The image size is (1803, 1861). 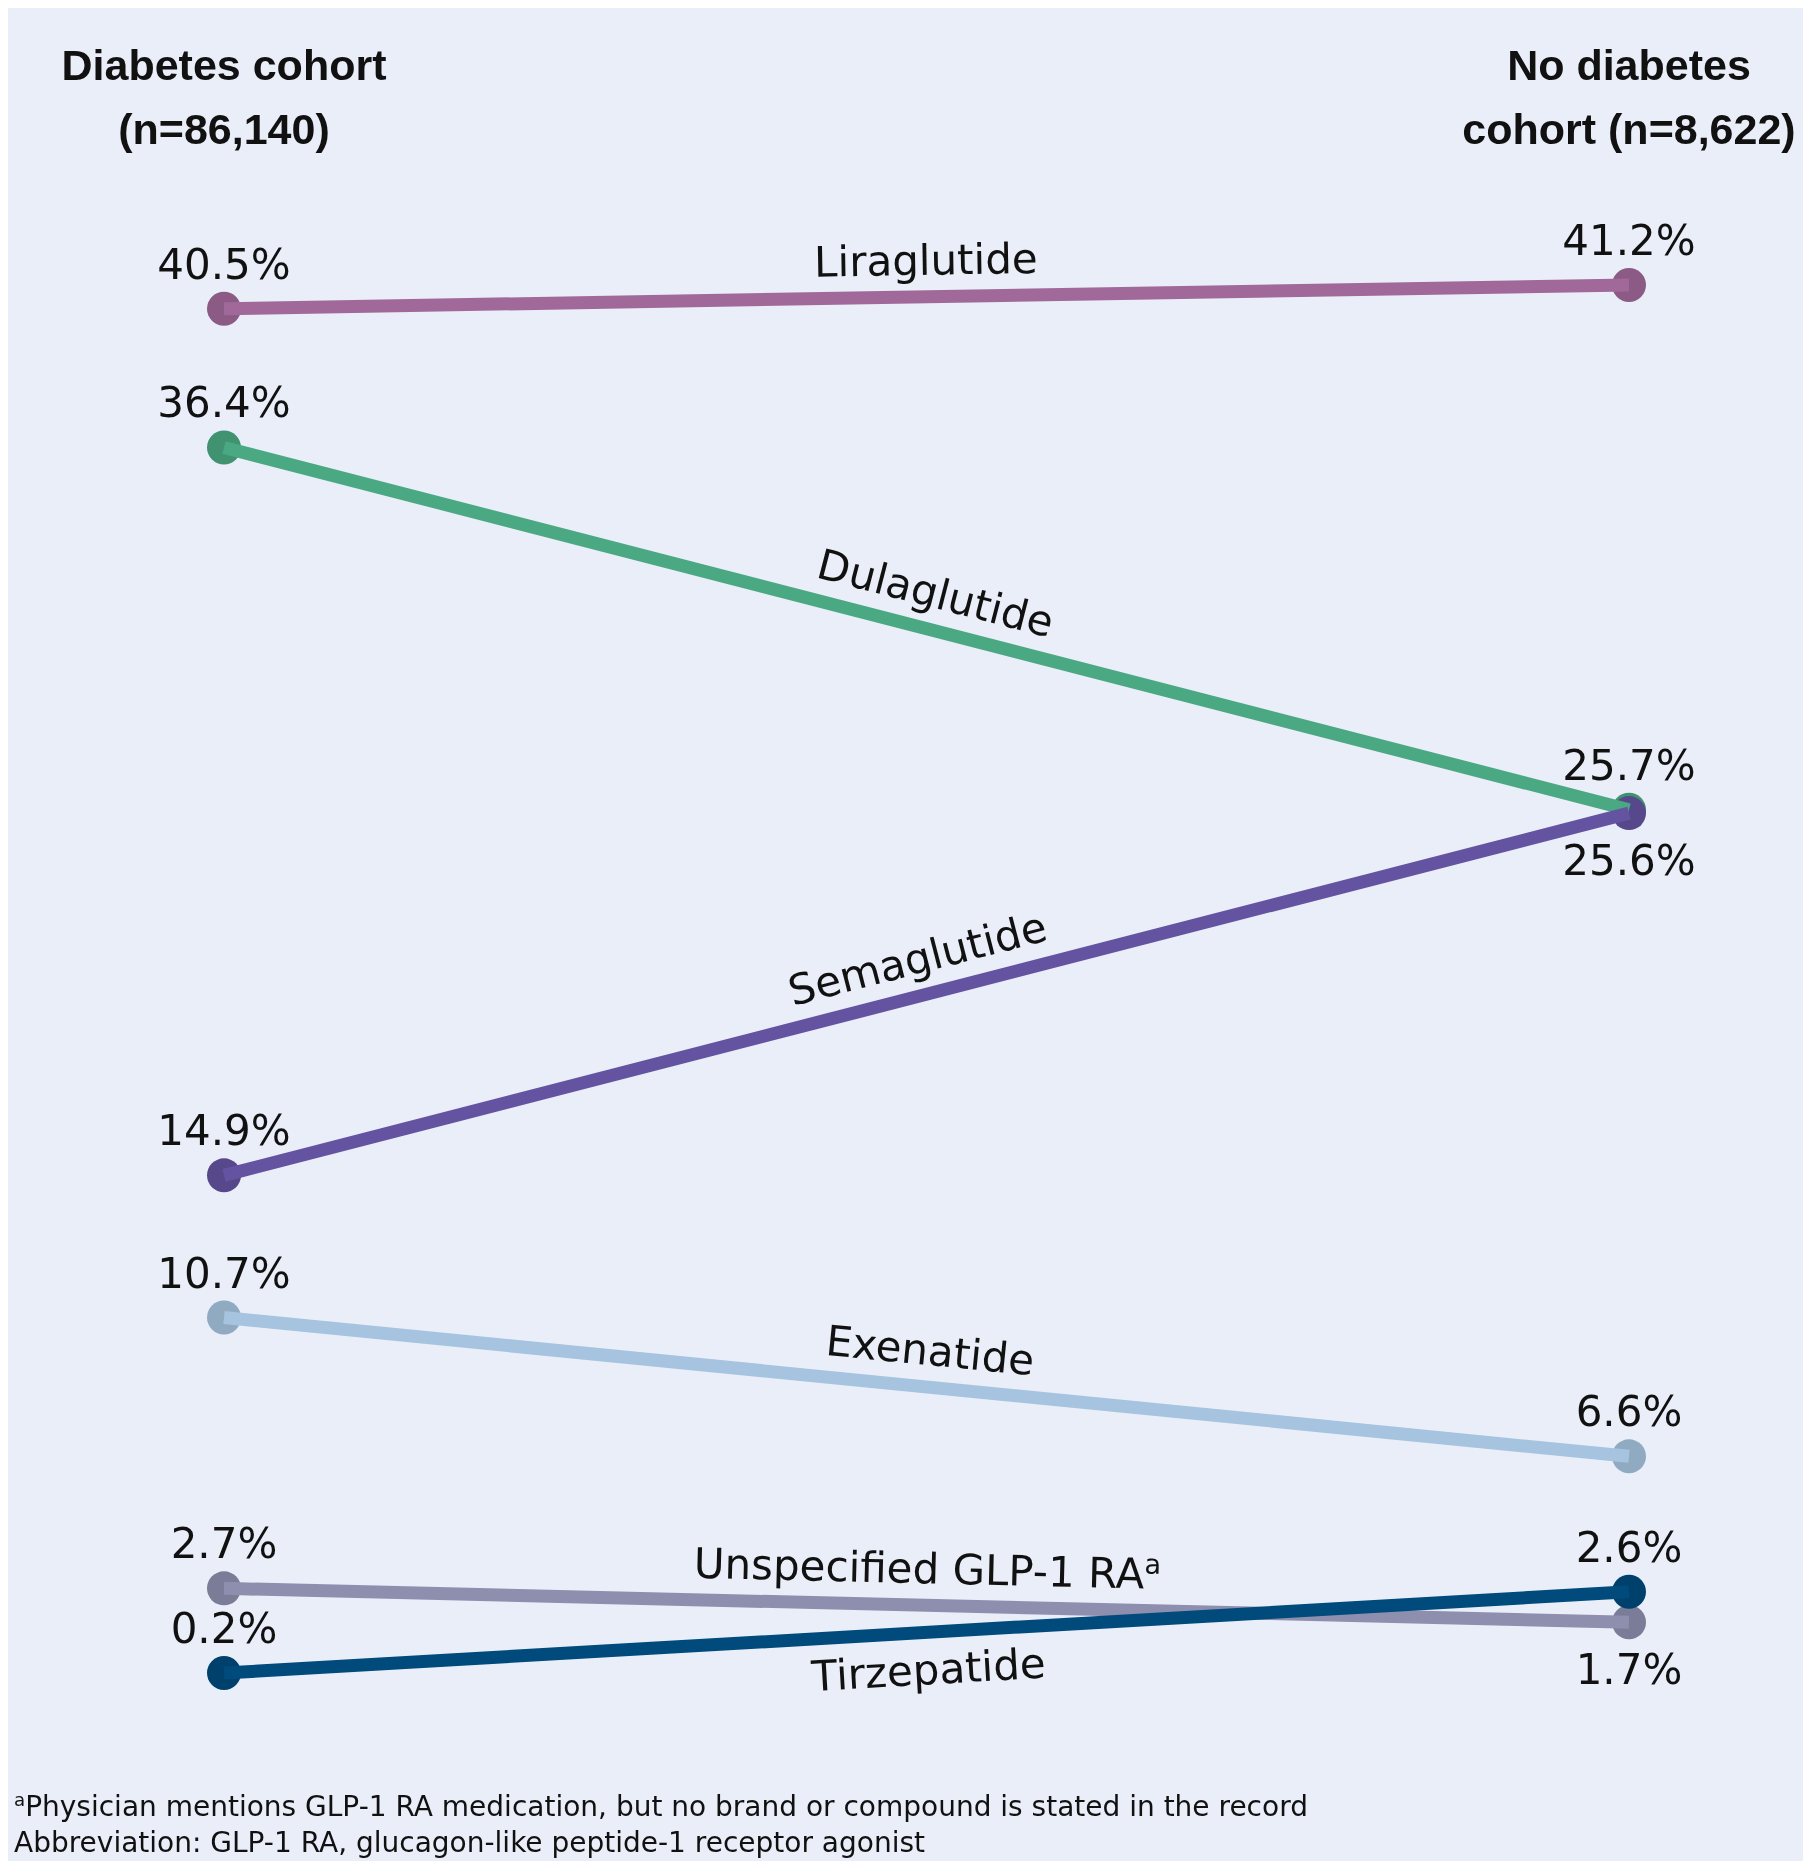 I want to click on data-label: 6.6%, so click(x=1629, y=1412).